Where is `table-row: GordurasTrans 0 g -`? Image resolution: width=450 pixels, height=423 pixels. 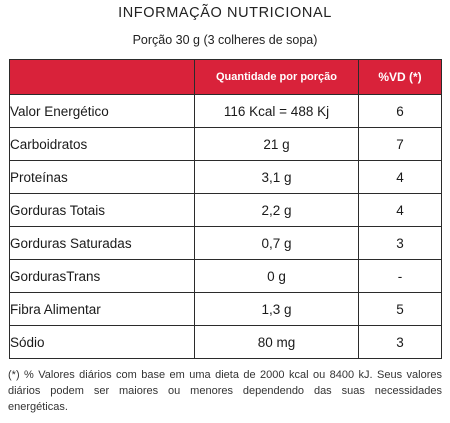 table-row: GordurasTrans 0 g - is located at coordinates (225, 276).